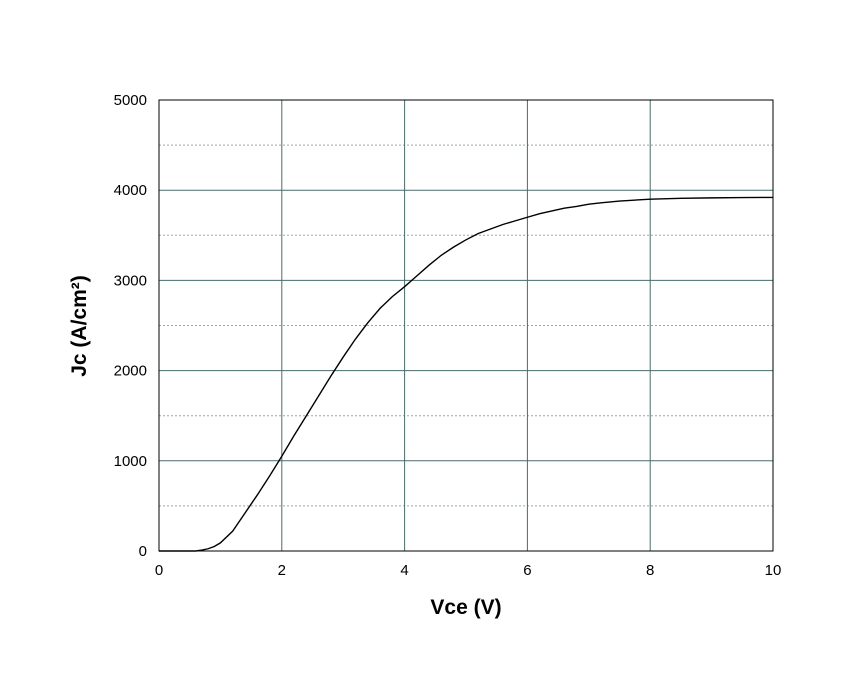  I want to click on x-axis-ticks: 0 2 4 6 8 10, so click(468, 570).